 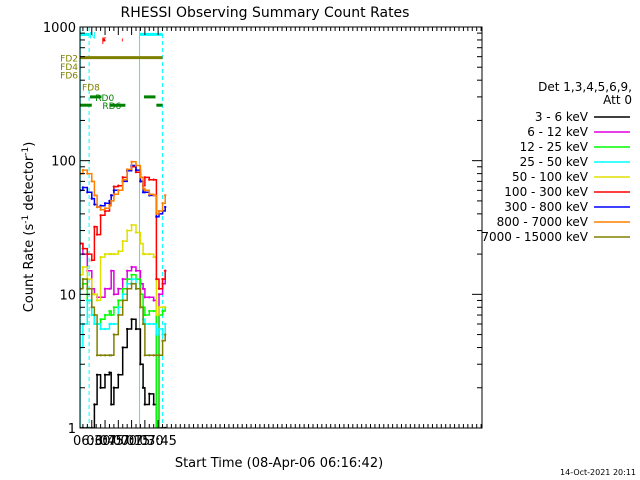 I want to click on flag-label-fd6: FD6, so click(x=69, y=77).